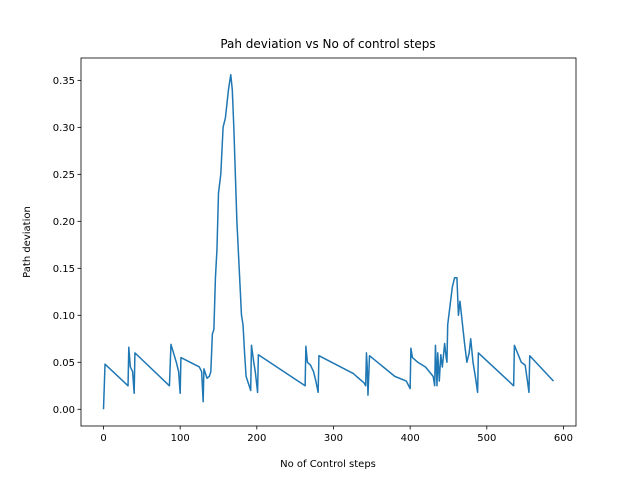 The width and height of the screenshot is (640, 480). Describe the element at coordinates (333, 438) in the screenshot. I see `x-tick-label: 300` at that location.